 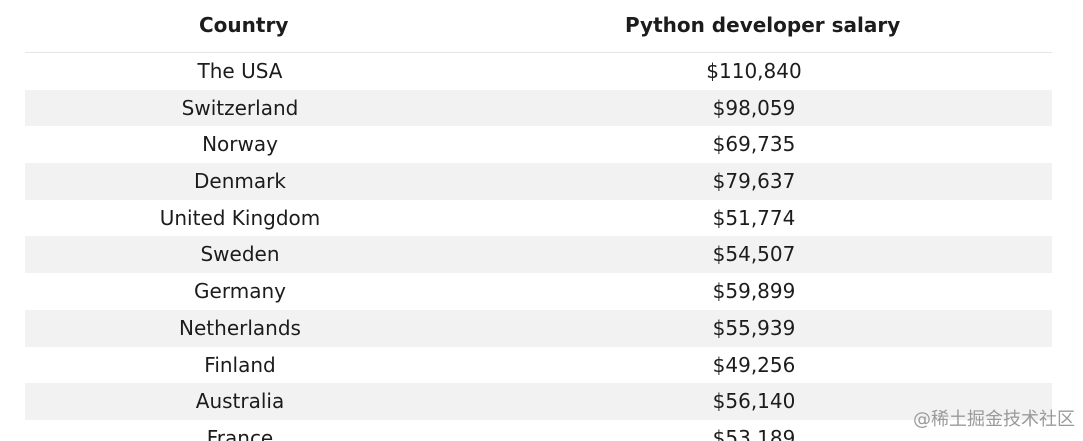 What do you see at coordinates (754, 144) in the screenshot?
I see `salary-cell: $69,735` at bounding box center [754, 144].